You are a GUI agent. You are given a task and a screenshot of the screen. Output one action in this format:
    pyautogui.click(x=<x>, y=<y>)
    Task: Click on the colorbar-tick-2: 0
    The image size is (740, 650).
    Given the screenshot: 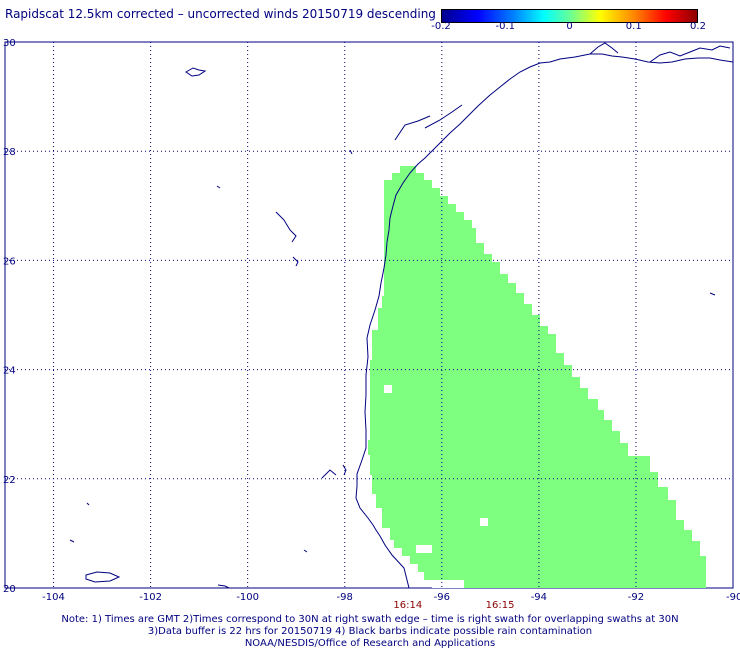 What is the action you would take?
    pyautogui.click(x=569, y=26)
    